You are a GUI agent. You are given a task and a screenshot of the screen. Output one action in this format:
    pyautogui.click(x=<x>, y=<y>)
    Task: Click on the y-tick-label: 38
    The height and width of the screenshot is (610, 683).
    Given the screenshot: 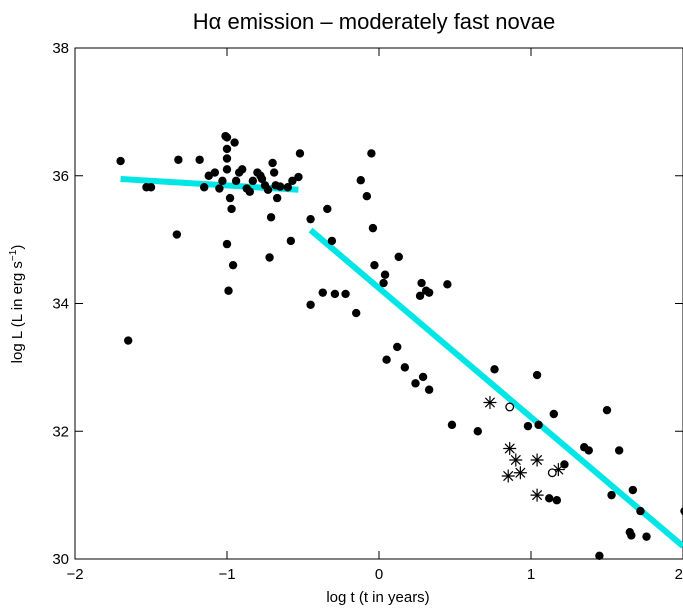 What is the action you would take?
    pyautogui.click(x=60, y=48)
    